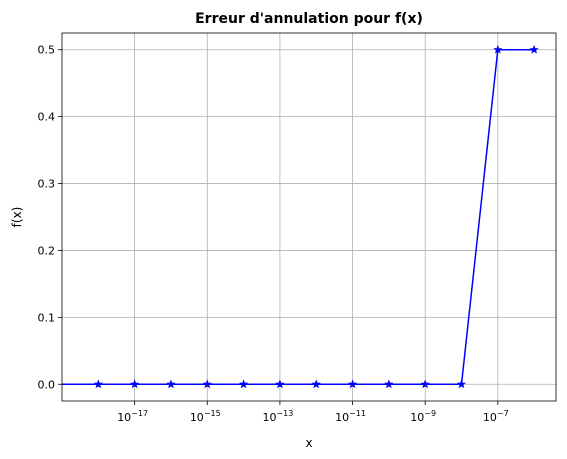 Image resolution: width=567 pixels, height=459 pixels. Describe the element at coordinates (308, 443) in the screenshot. I see `x-axis-label: x` at that location.